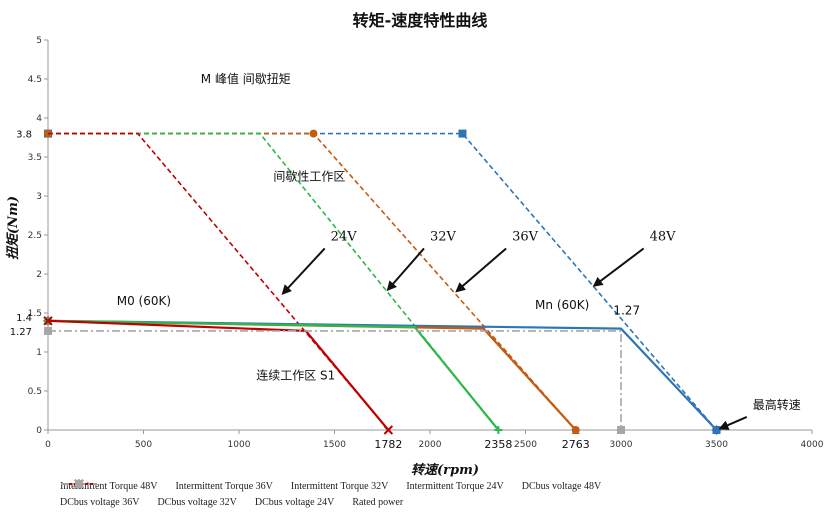  What do you see at coordinates (339, 486) in the screenshot?
I see `legend-label: Intermittent Torque 32V` at bounding box center [339, 486].